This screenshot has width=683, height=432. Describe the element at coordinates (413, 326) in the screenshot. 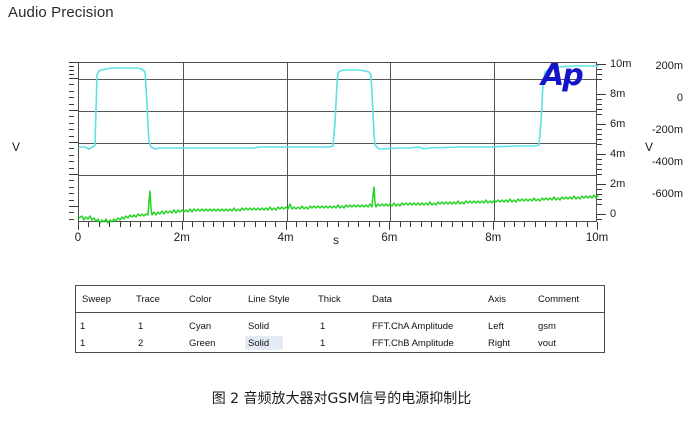

I see `legend-cell-data: FFT.ChA Amplitude` at that location.